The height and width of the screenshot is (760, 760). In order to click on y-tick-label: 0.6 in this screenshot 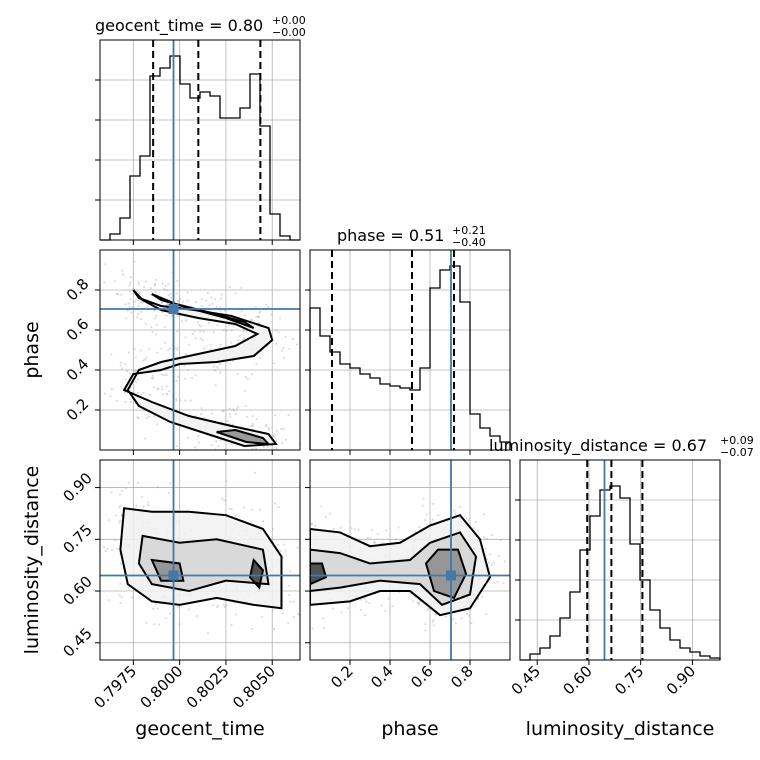, I will do `click(78, 330)`.